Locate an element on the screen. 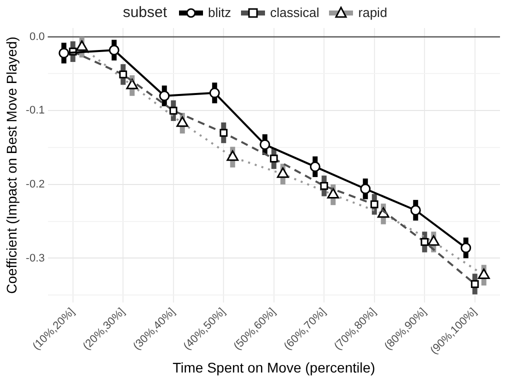  y-axis-title: Coefficient (Impact on Best Move Played) is located at coordinates (11, 165).